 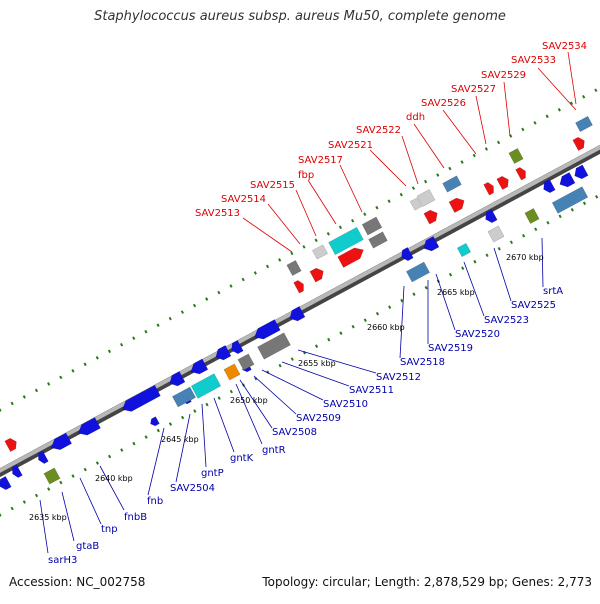 What do you see at coordinates (294, 432) in the screenshot?
I see `gene-label-SAV2508: SAV2508` at bounding box center [294, 432].